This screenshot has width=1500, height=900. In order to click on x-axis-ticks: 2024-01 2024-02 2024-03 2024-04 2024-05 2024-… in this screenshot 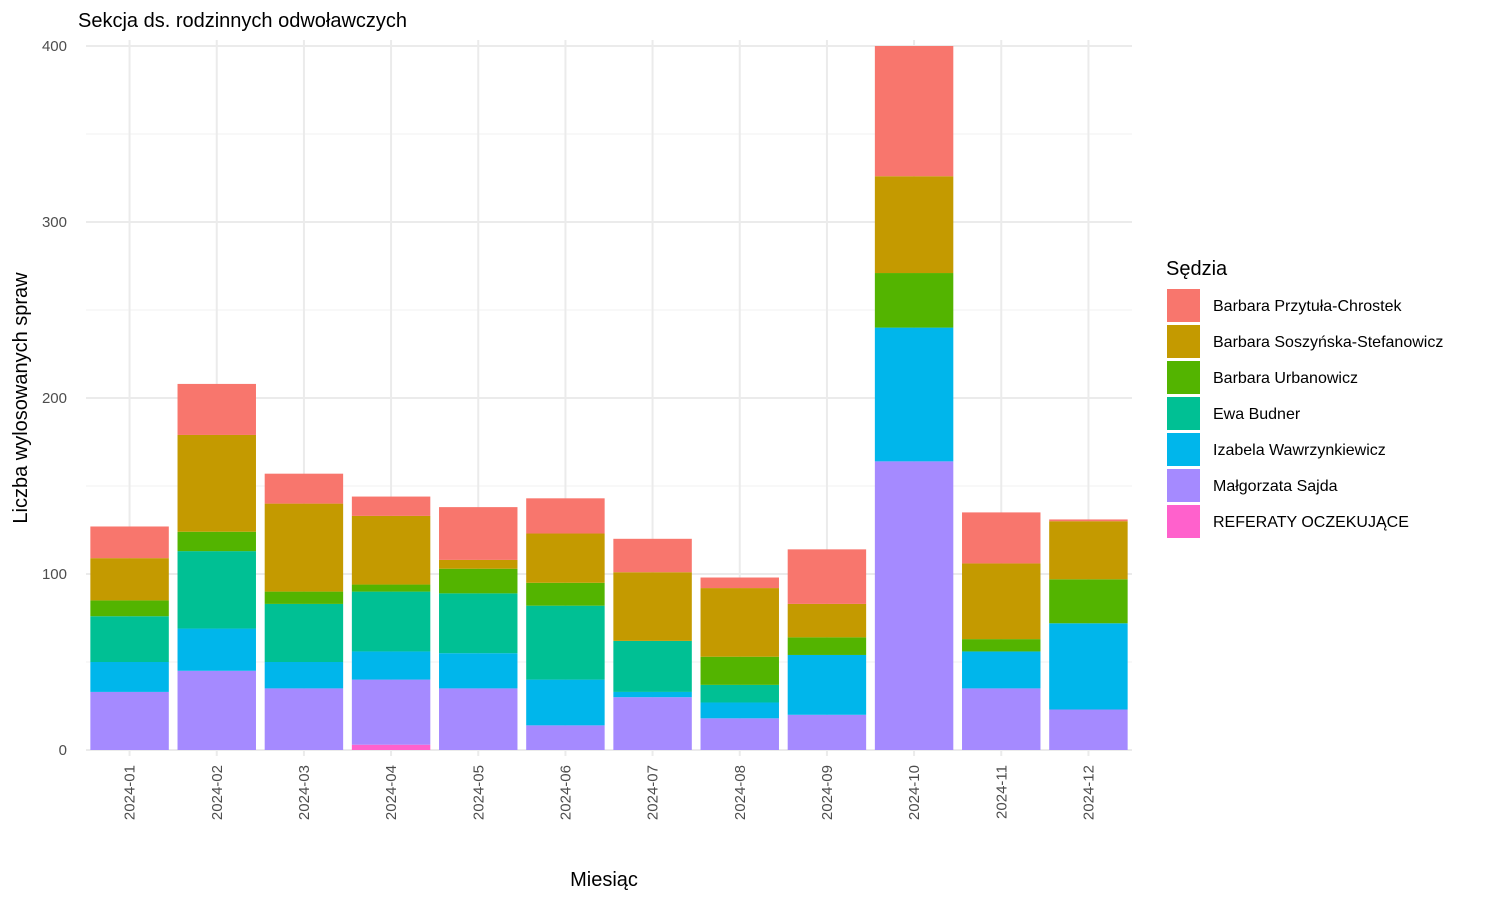, I will do `click(610, 792)`.